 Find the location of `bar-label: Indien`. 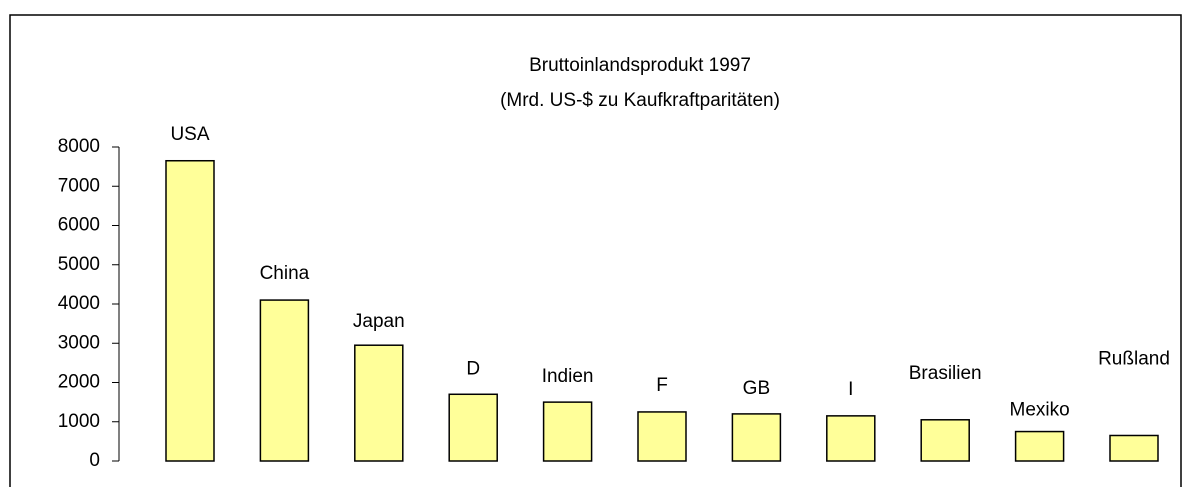

bar-label: Indien is located at coordinates (568, 376).